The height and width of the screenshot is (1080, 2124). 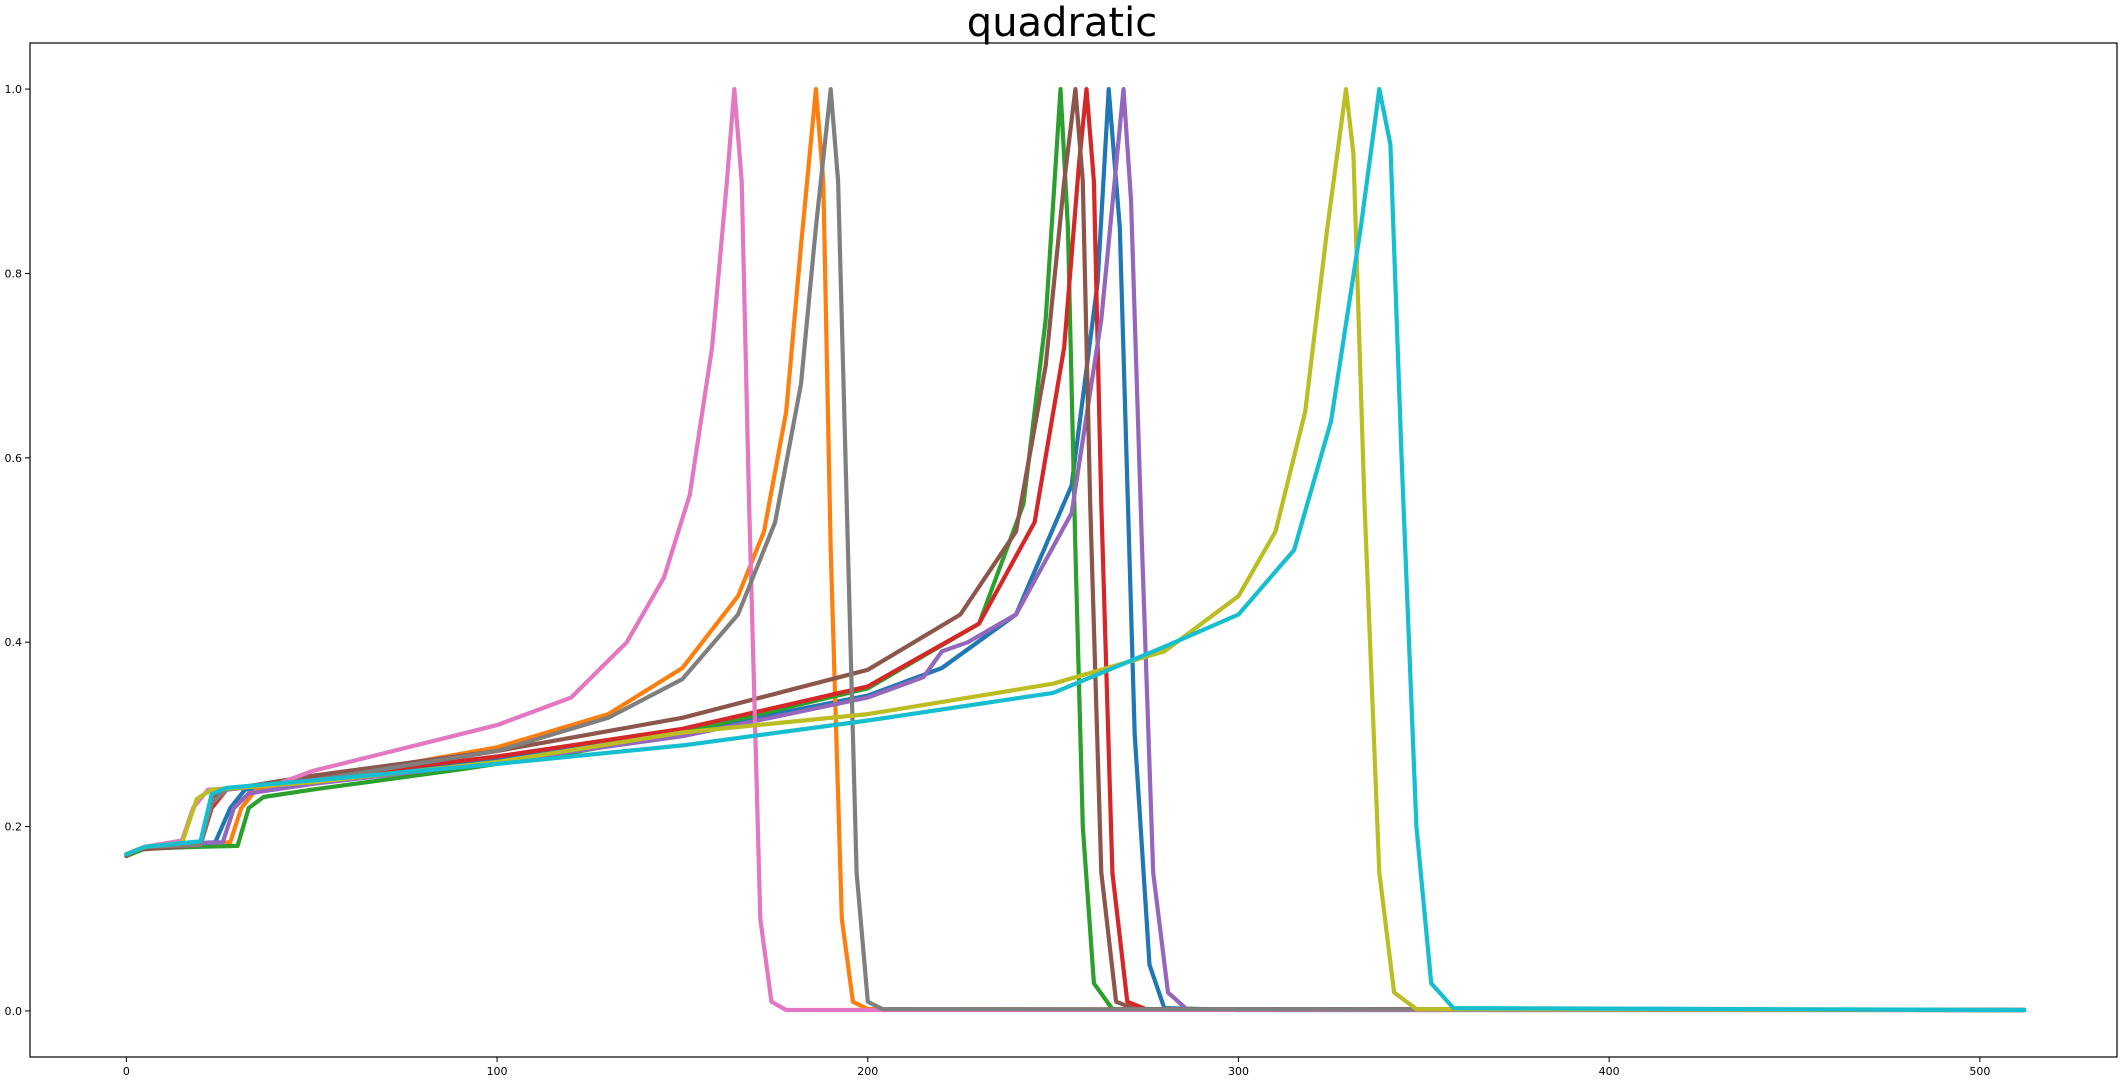 I want to click on x-tick-label: 500, so click(x=1979, y=1071).